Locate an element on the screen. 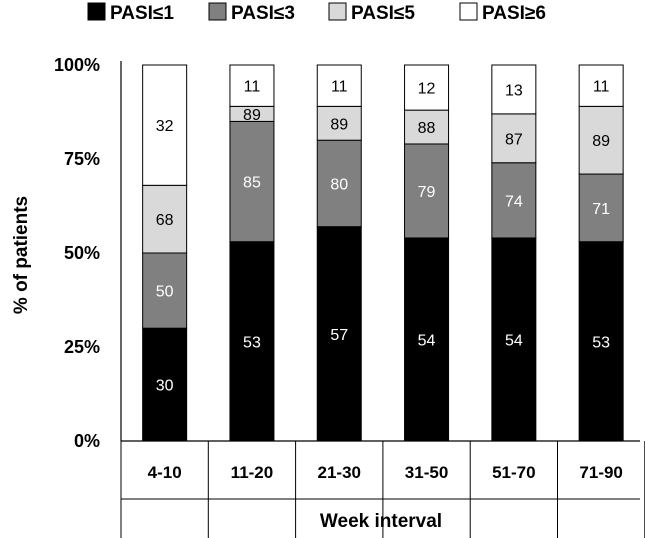 This screenshot has height=538, width=645. data-label: 71 is located at coordinates (601, 209).